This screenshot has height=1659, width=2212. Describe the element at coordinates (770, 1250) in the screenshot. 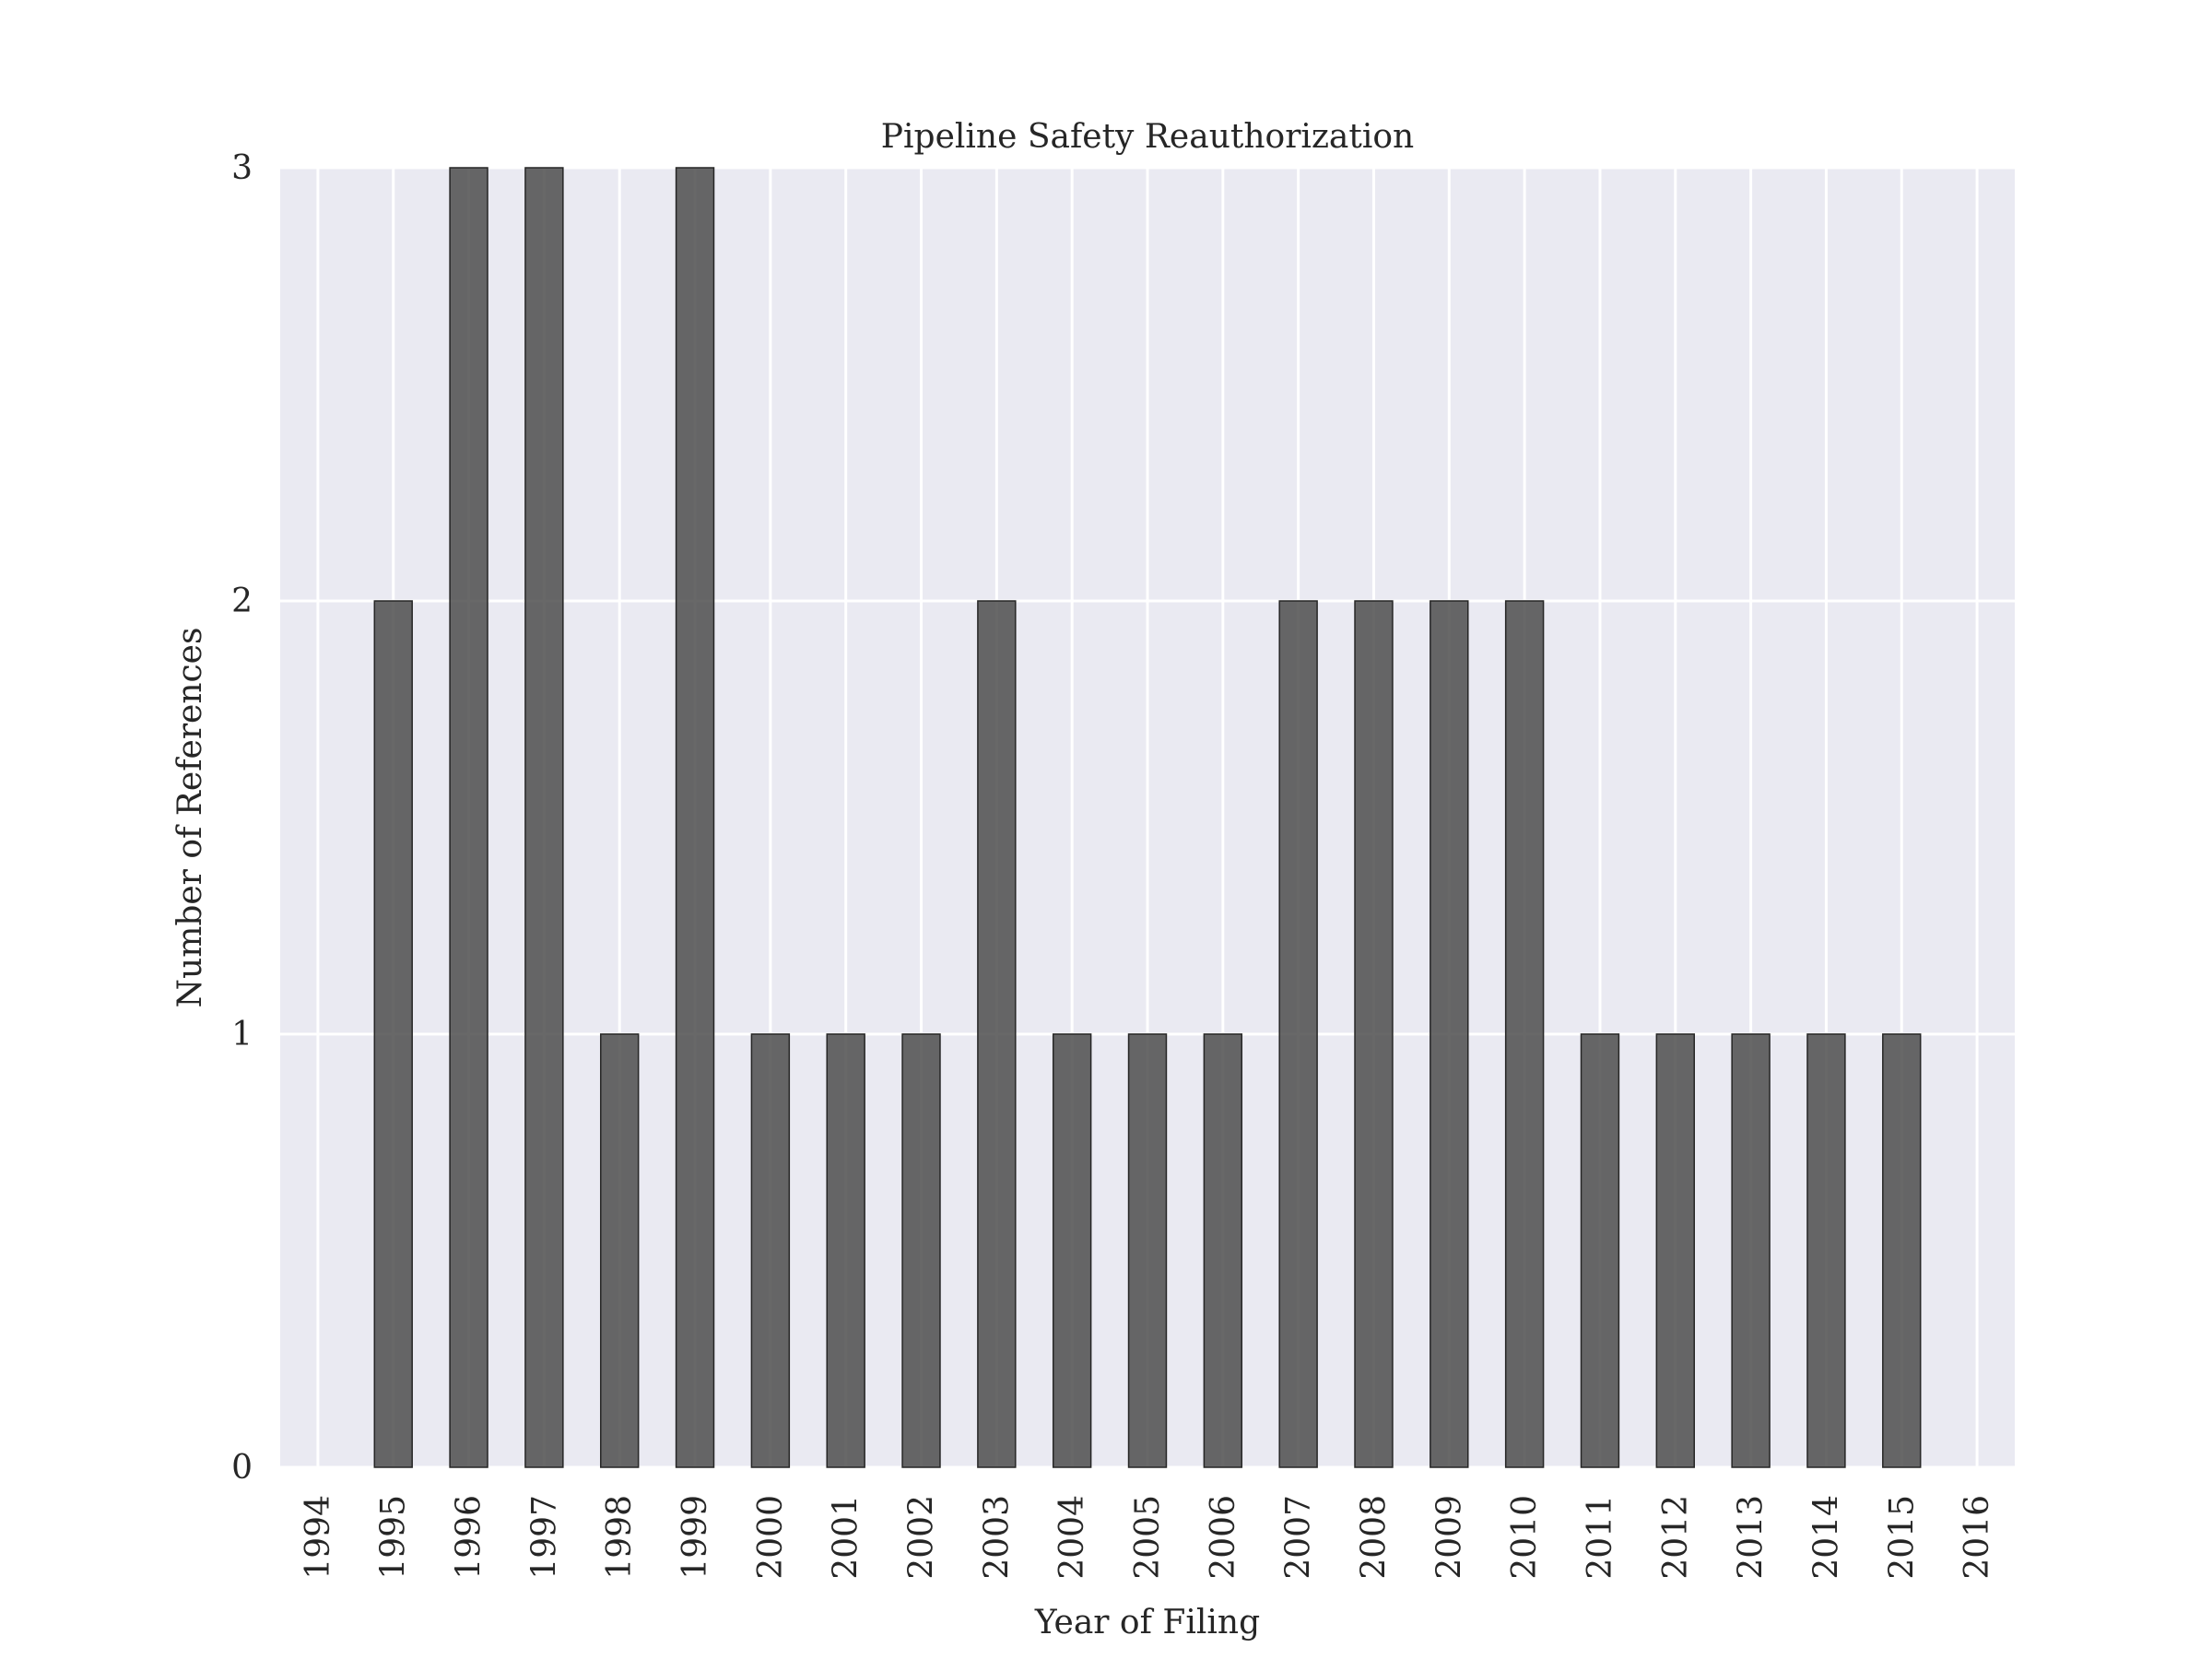

I see `bar-2000` at that location.